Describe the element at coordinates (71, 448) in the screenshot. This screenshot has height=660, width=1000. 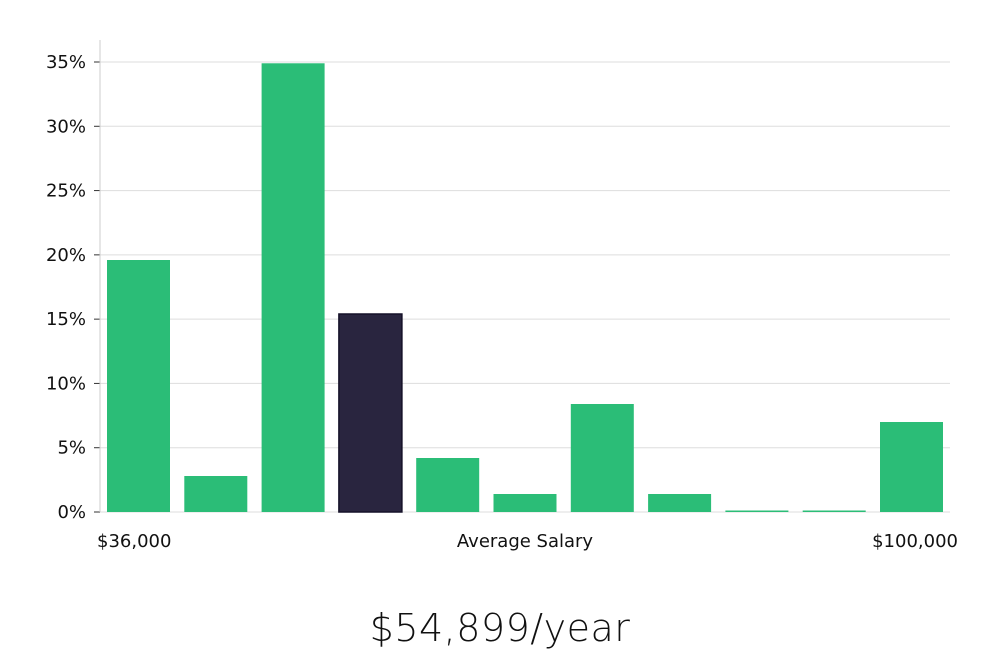
I see `y-tick-label: 5%` at that location.